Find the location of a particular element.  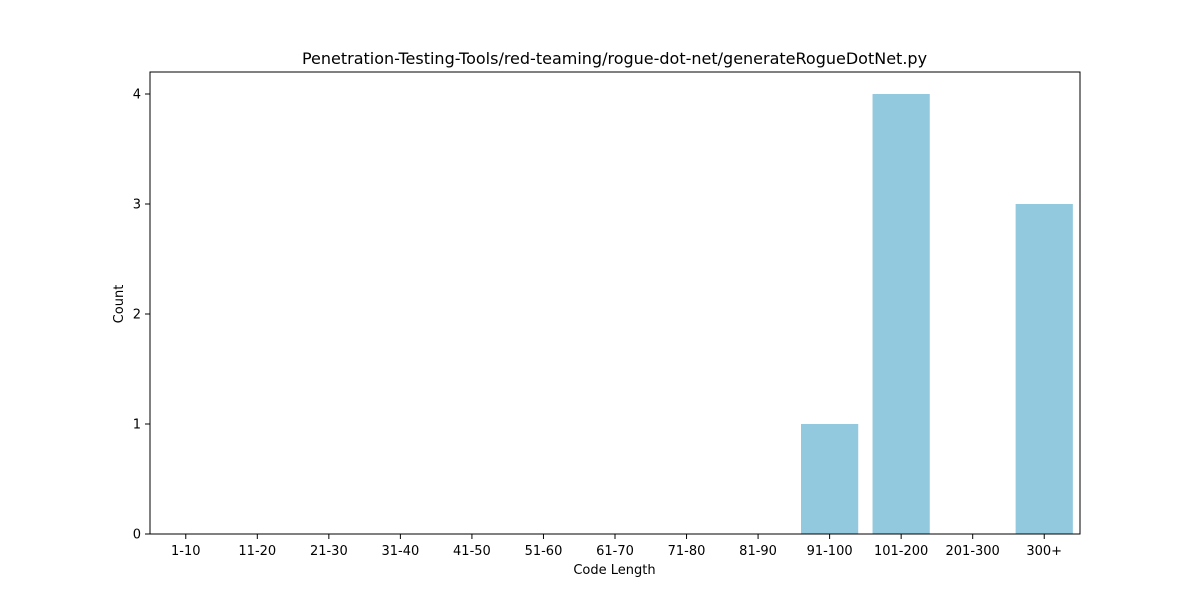

x-tick-label: 11-20 is located at coordinates (257, 551).